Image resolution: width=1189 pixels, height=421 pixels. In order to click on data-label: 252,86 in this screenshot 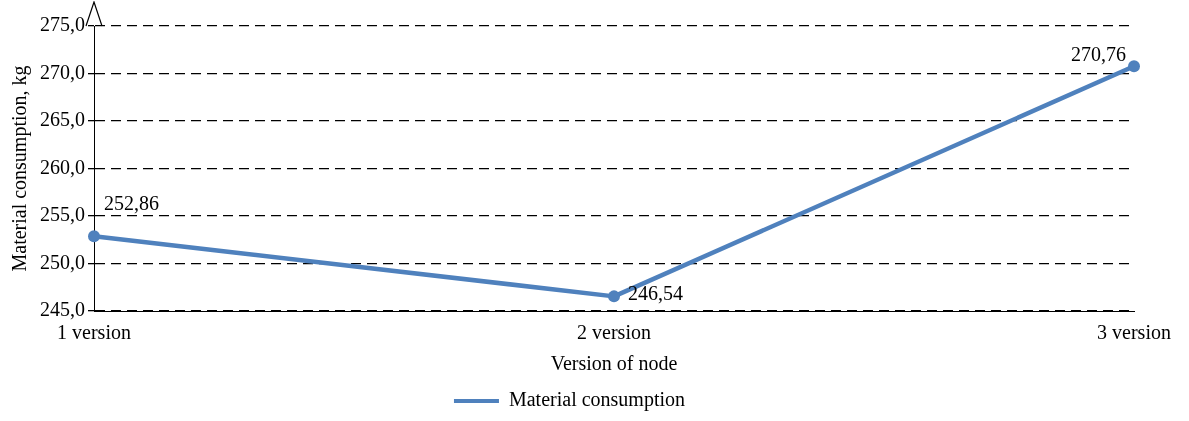, I will do `click(131, 202)`.